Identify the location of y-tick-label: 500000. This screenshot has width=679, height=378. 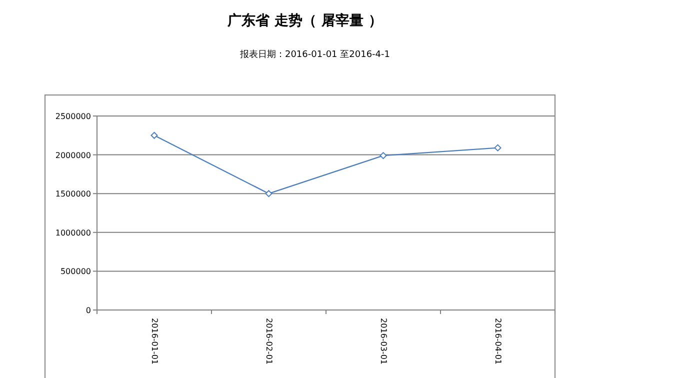
(75, 271).